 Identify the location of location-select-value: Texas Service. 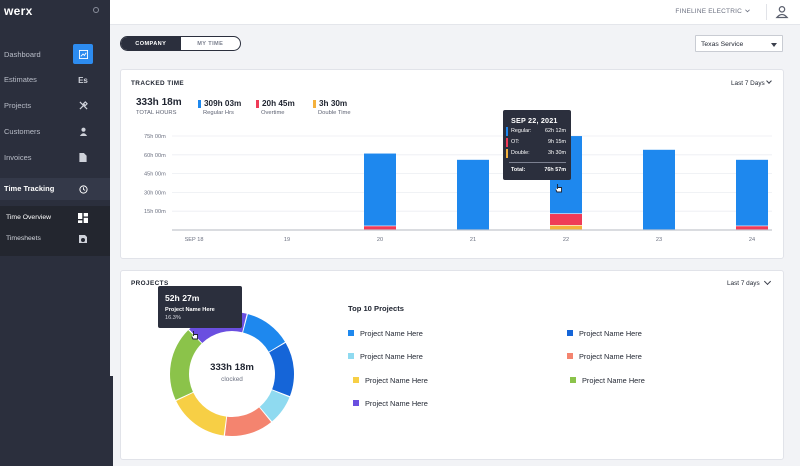
(722, 44).